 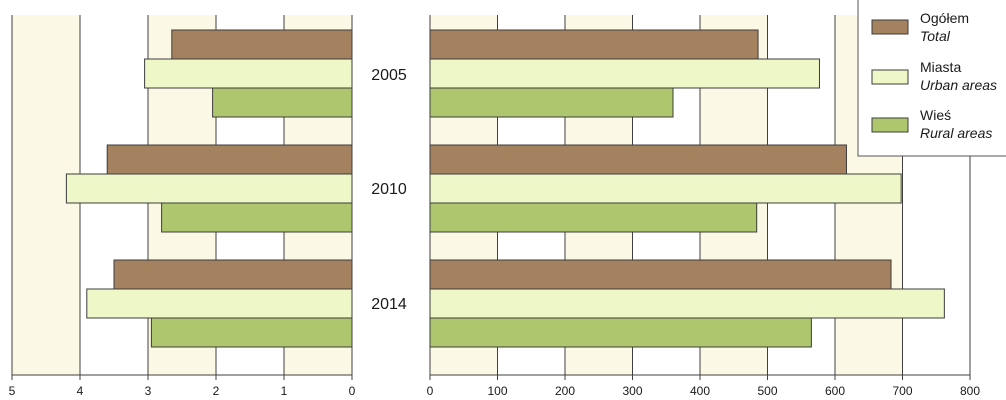 What do you see at coordinates (80, 391) in the screenshot?
I see `left-tick-label: 4` at bounding box center [80, 391].